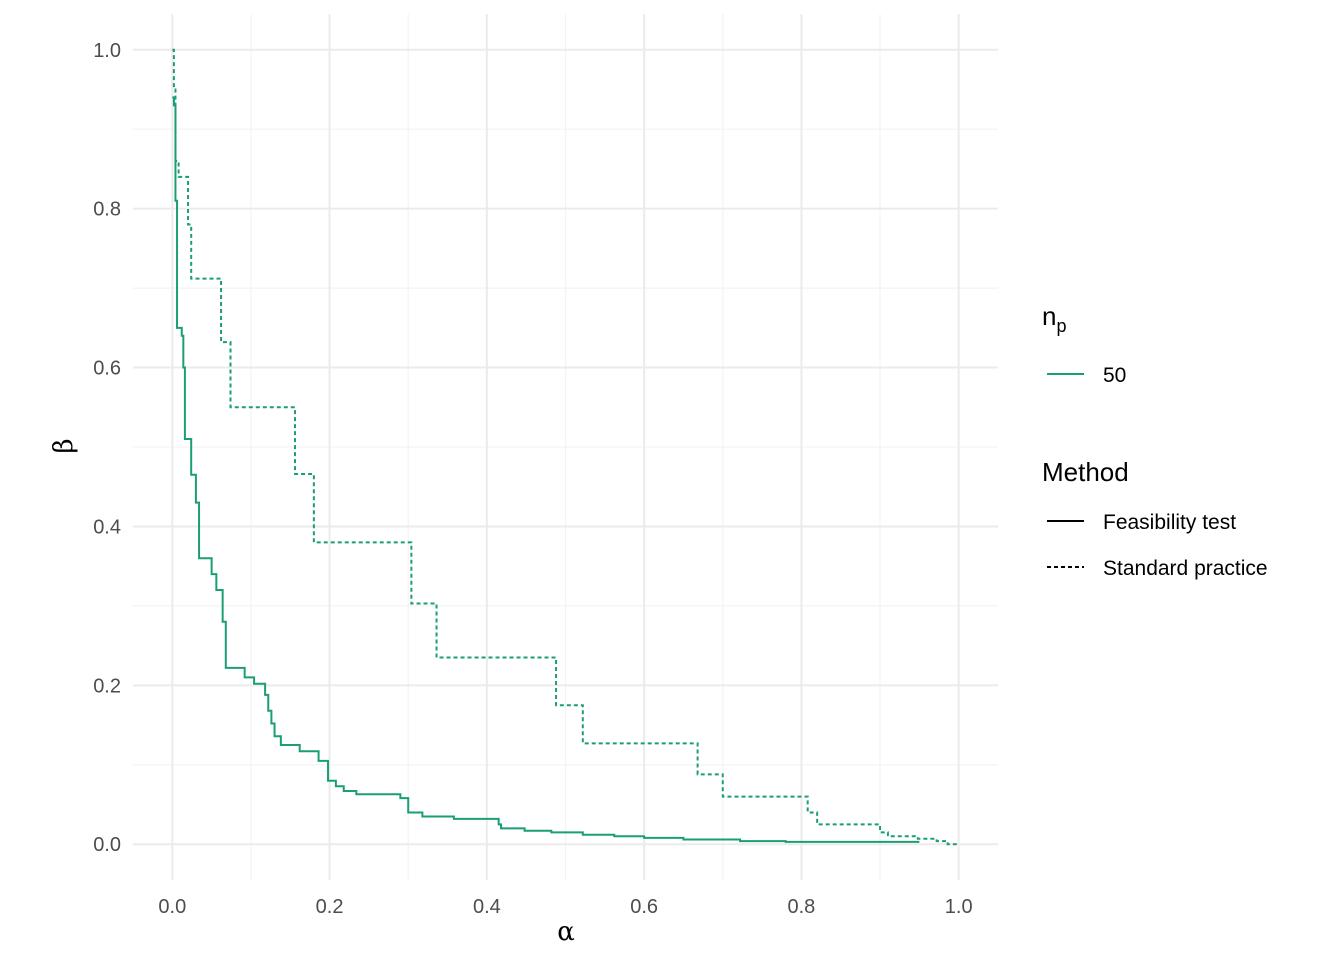 This screenshot has width=1344, height=960. What do you see at coordinates (1061, 326) in the screenshot?
I see `legend-np-title-sub: p` at bounding box center [1061, 326].